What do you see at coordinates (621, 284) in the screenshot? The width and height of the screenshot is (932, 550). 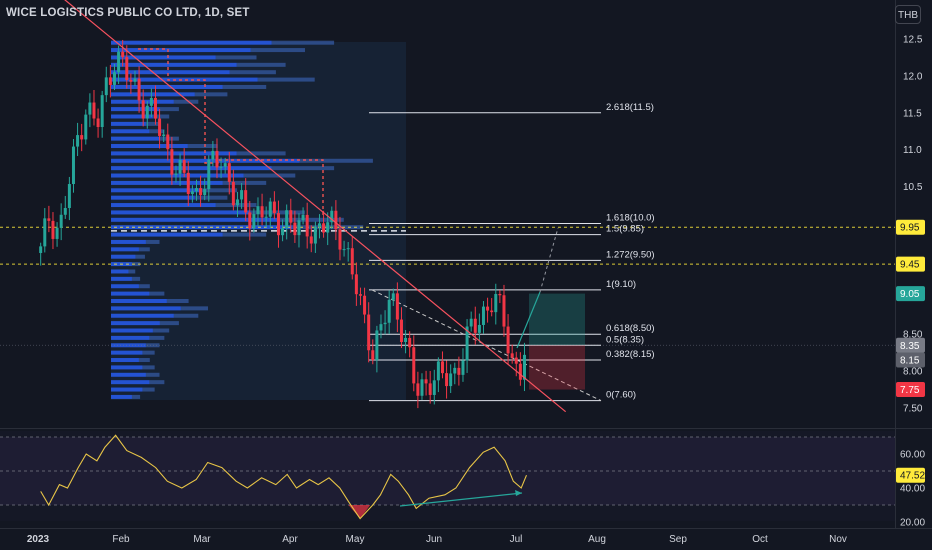 I see `fib-level-label: 1(9.10)` at bounding box center [621, 284].